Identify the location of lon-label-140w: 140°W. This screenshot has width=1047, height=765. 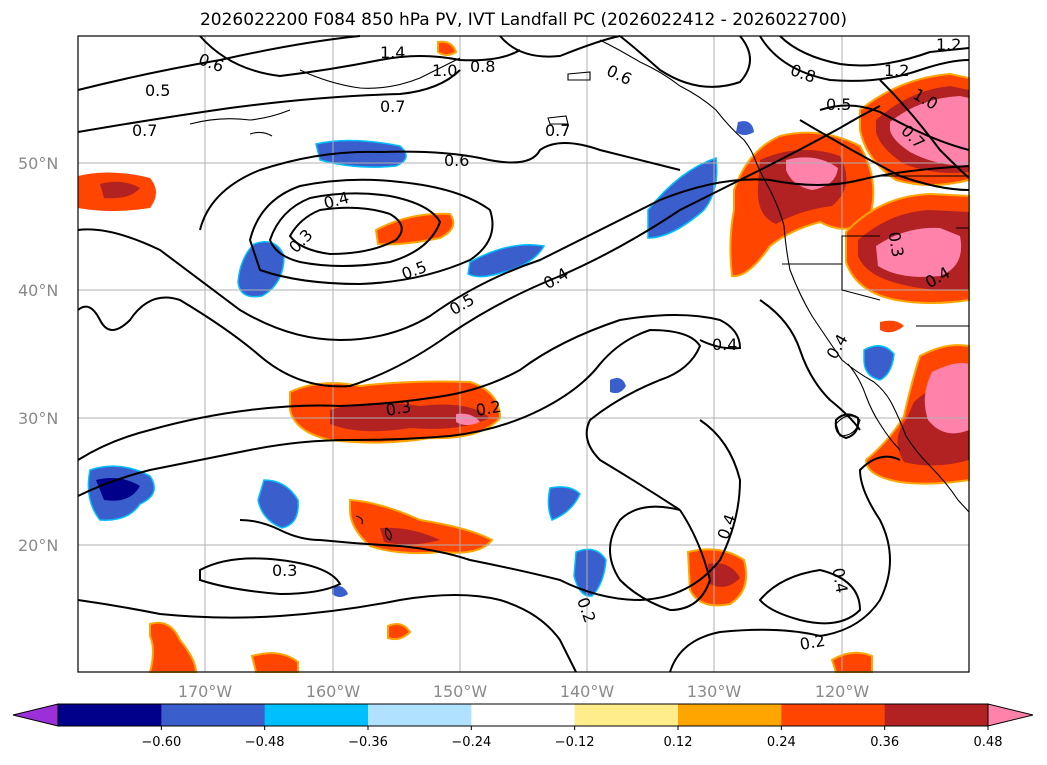
(587, 691).